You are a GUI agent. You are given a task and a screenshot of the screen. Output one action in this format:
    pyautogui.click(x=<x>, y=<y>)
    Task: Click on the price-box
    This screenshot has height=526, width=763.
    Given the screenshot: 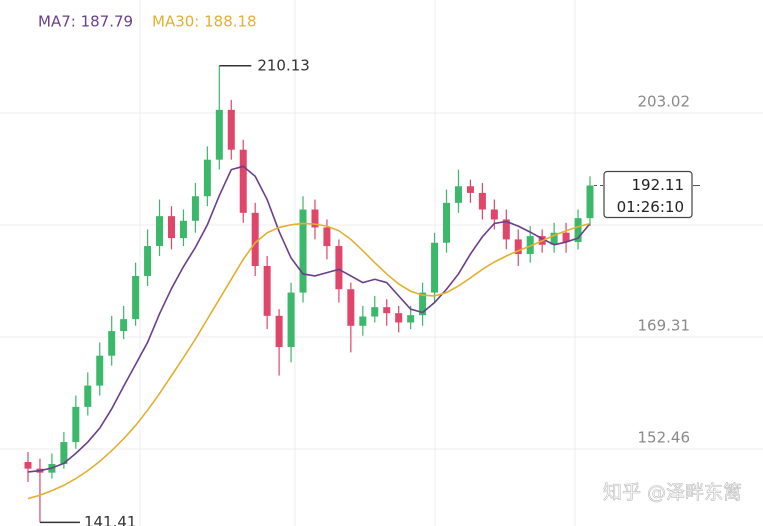 What is the action you would take?
    pyautogui.click(x=648, y=194)
    